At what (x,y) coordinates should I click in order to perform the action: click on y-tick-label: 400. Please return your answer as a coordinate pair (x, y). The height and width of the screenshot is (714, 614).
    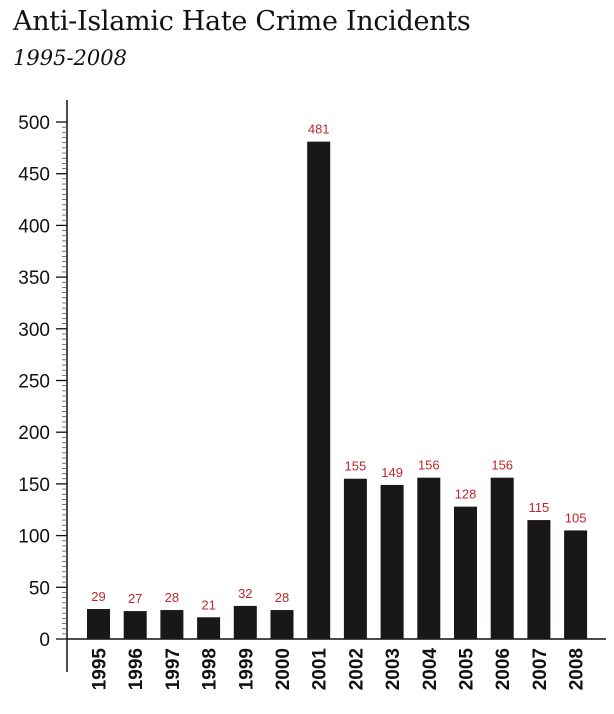
    Looking at the image, I should click on (34, 226).